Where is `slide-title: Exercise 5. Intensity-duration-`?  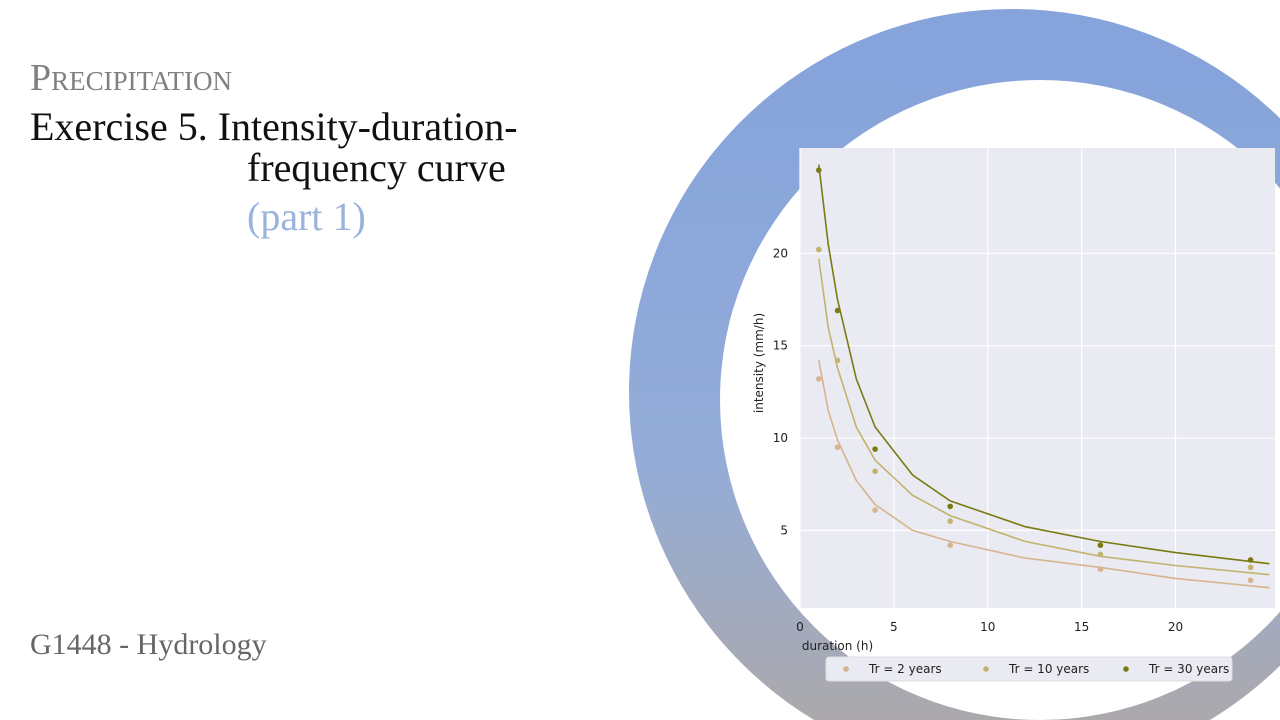
slide-title: Exercise 5. Intensity-duration- is located at coordinates (274, 126).